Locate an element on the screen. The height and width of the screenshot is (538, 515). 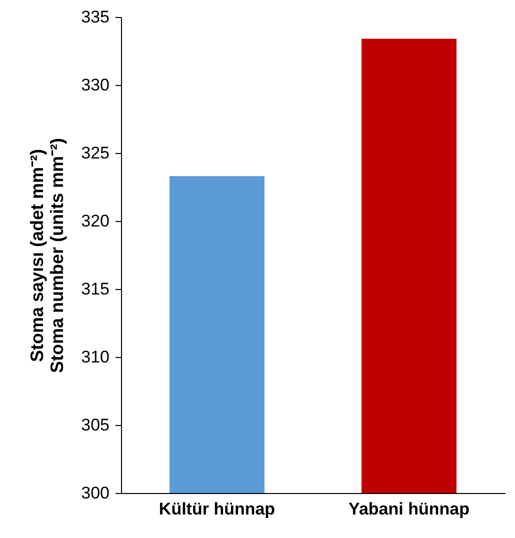
x-tick-label: Kültür hünnap is located at coordinates (217, 509).